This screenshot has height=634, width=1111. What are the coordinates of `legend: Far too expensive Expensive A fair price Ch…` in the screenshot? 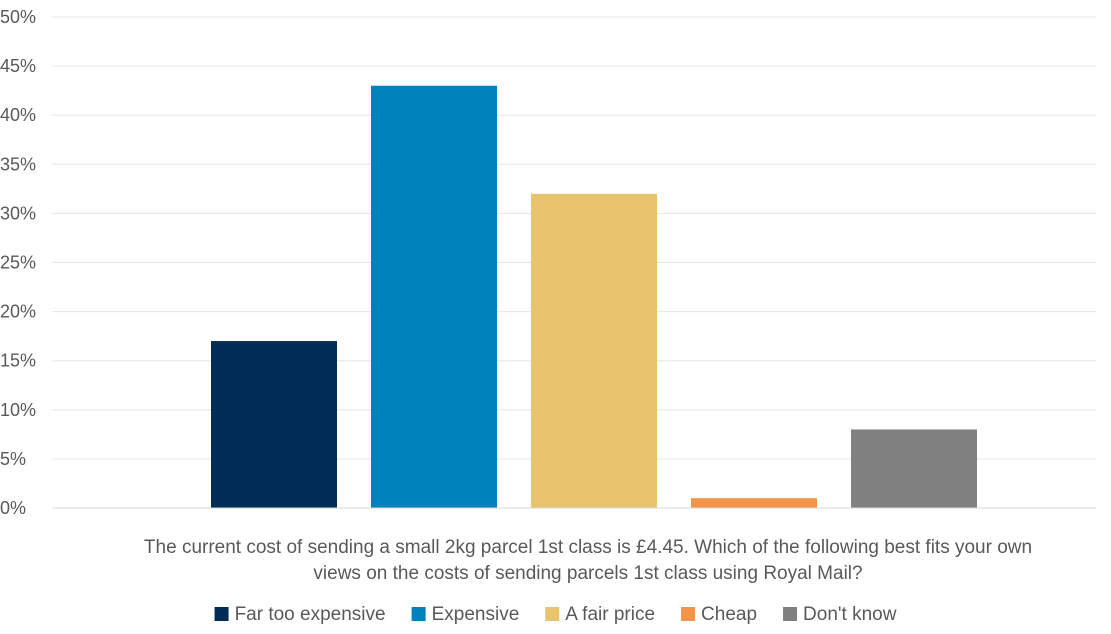 It's located at (555, 614).